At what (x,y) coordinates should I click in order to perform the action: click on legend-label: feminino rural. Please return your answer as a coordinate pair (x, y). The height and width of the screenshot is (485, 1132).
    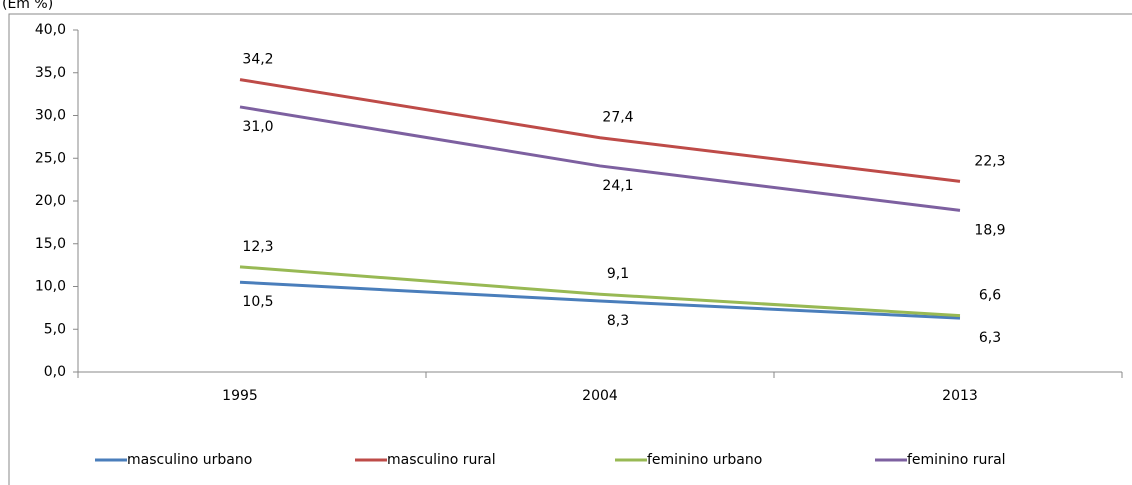
    Looking at the image, I should click on (956, 460).